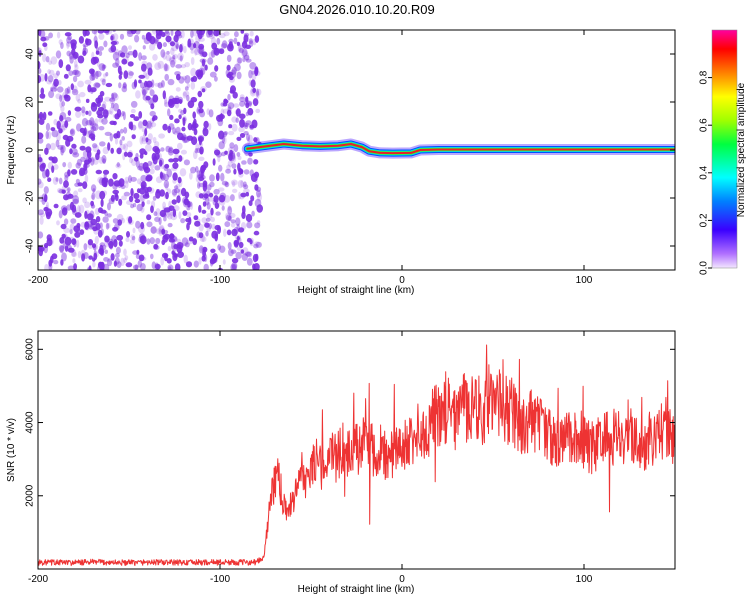 This screenshot has height=600, width=750. I want to click on spectrogram-x-tick-label: -200, so click(38, 280).